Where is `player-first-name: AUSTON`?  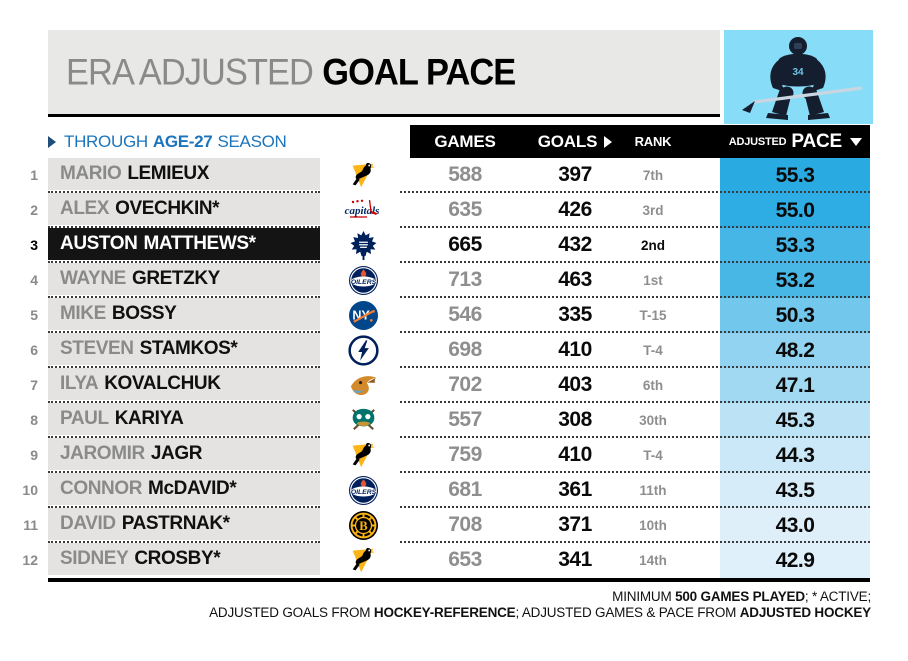
player-first-name: AUSTON is located at coordinates (99, 243).